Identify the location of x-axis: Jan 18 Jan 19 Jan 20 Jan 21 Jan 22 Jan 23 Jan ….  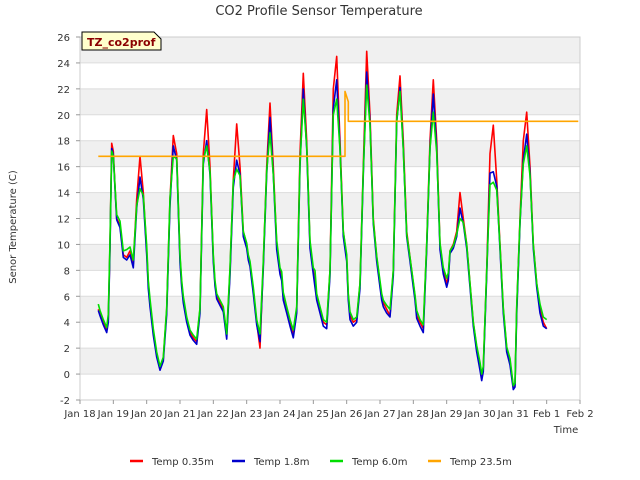
(328, 410).